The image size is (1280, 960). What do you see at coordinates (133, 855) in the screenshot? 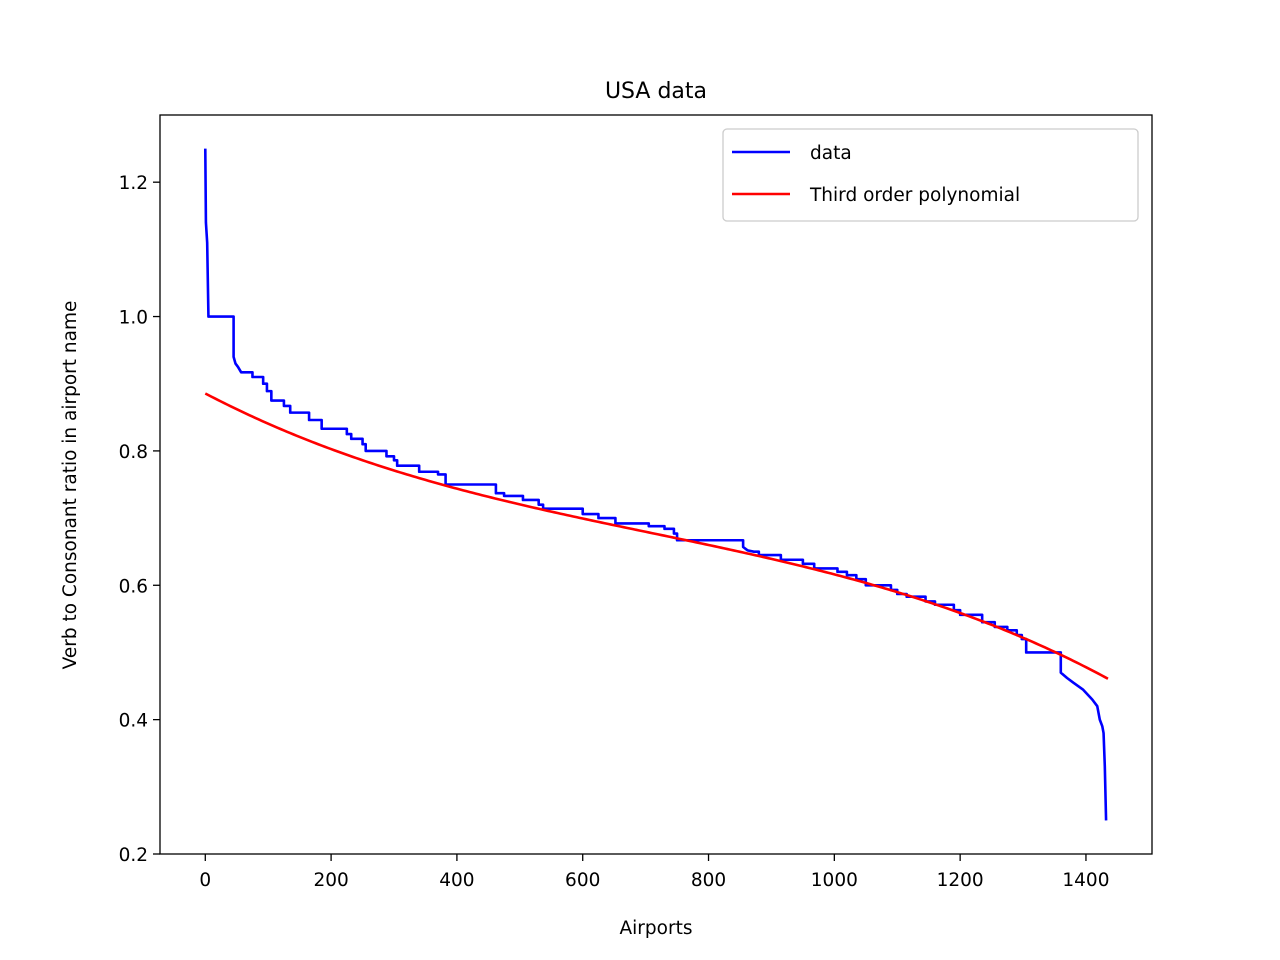
I see `y-tick-label: 0.2` at bounding box center [133, 855].